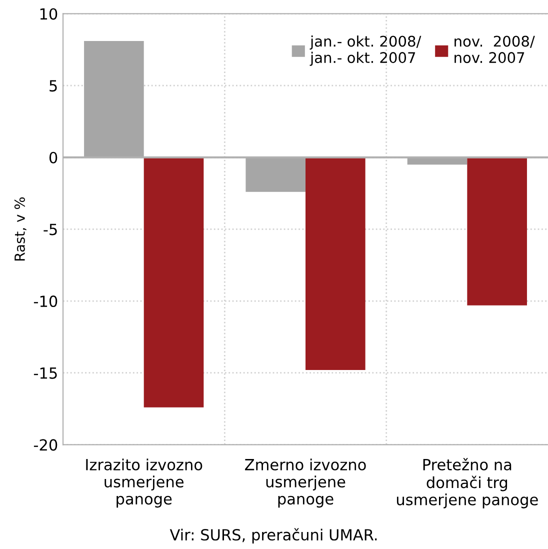  I want to click on y-tick-label: -10, so click(46, 302).